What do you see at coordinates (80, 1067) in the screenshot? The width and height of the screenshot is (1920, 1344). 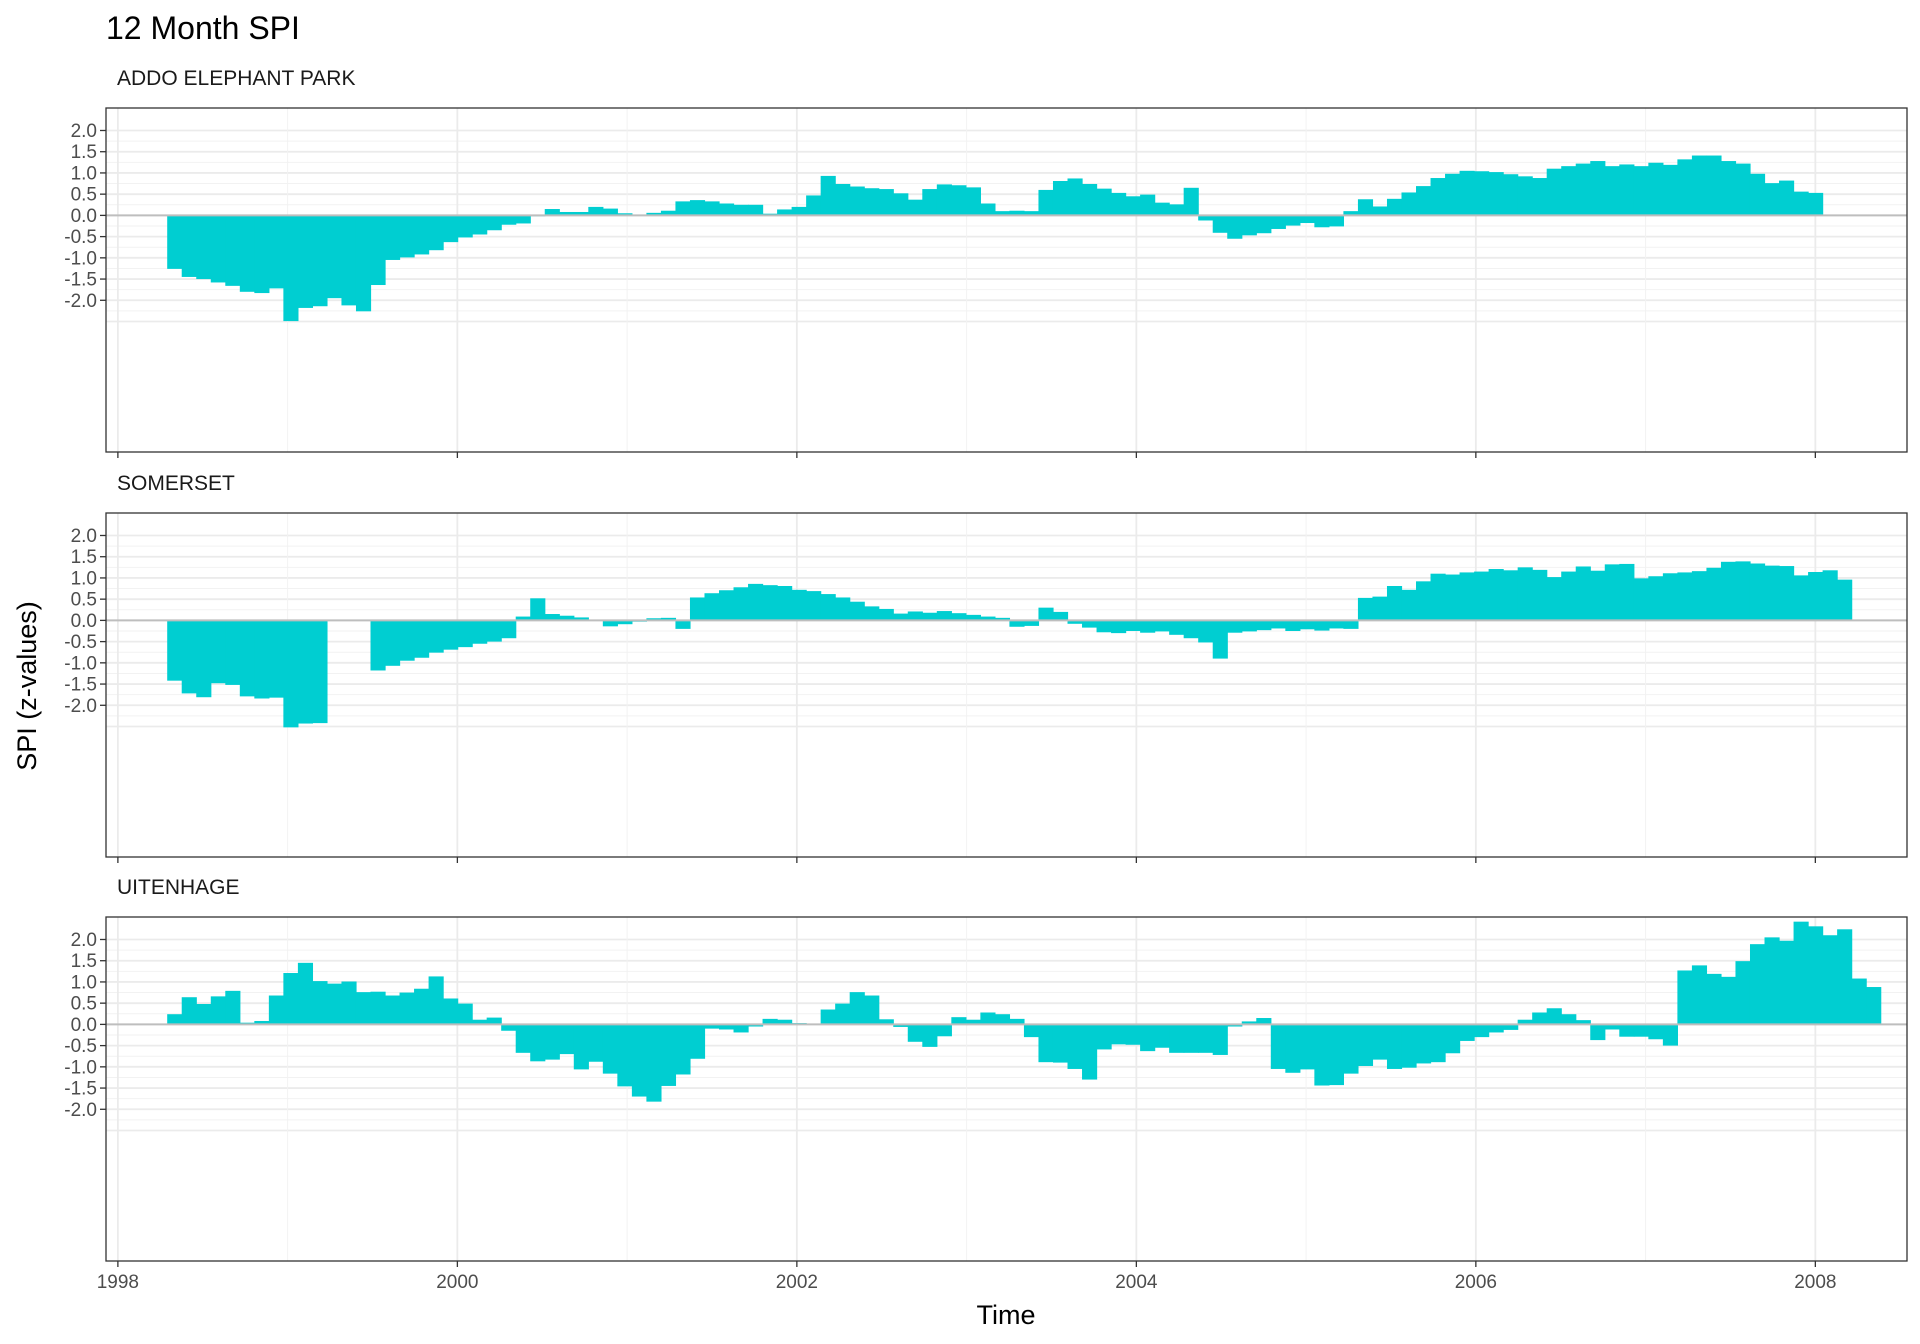 I see `y-tick-label: -1.0` at bounding box center [80, 1067].